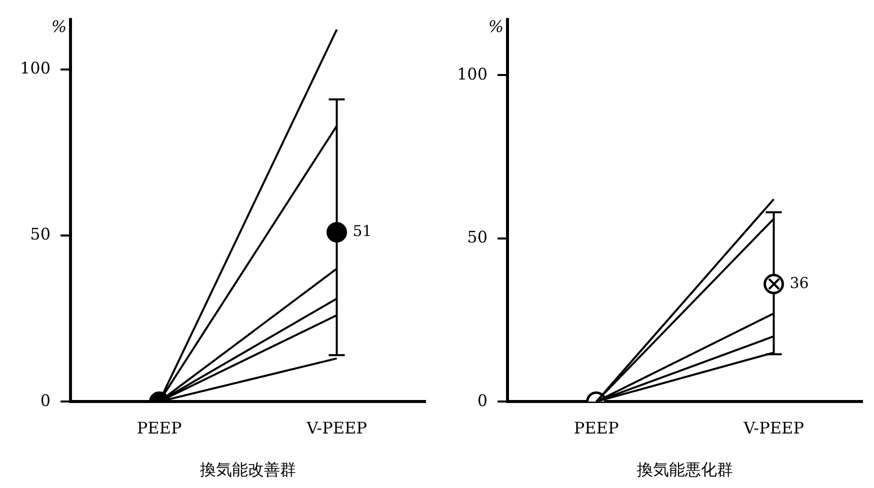 This screenshot has height=488, width=874. Describe the element at coordinates (362, 231) in the screenshot. I see `data-label: 51` at that location.